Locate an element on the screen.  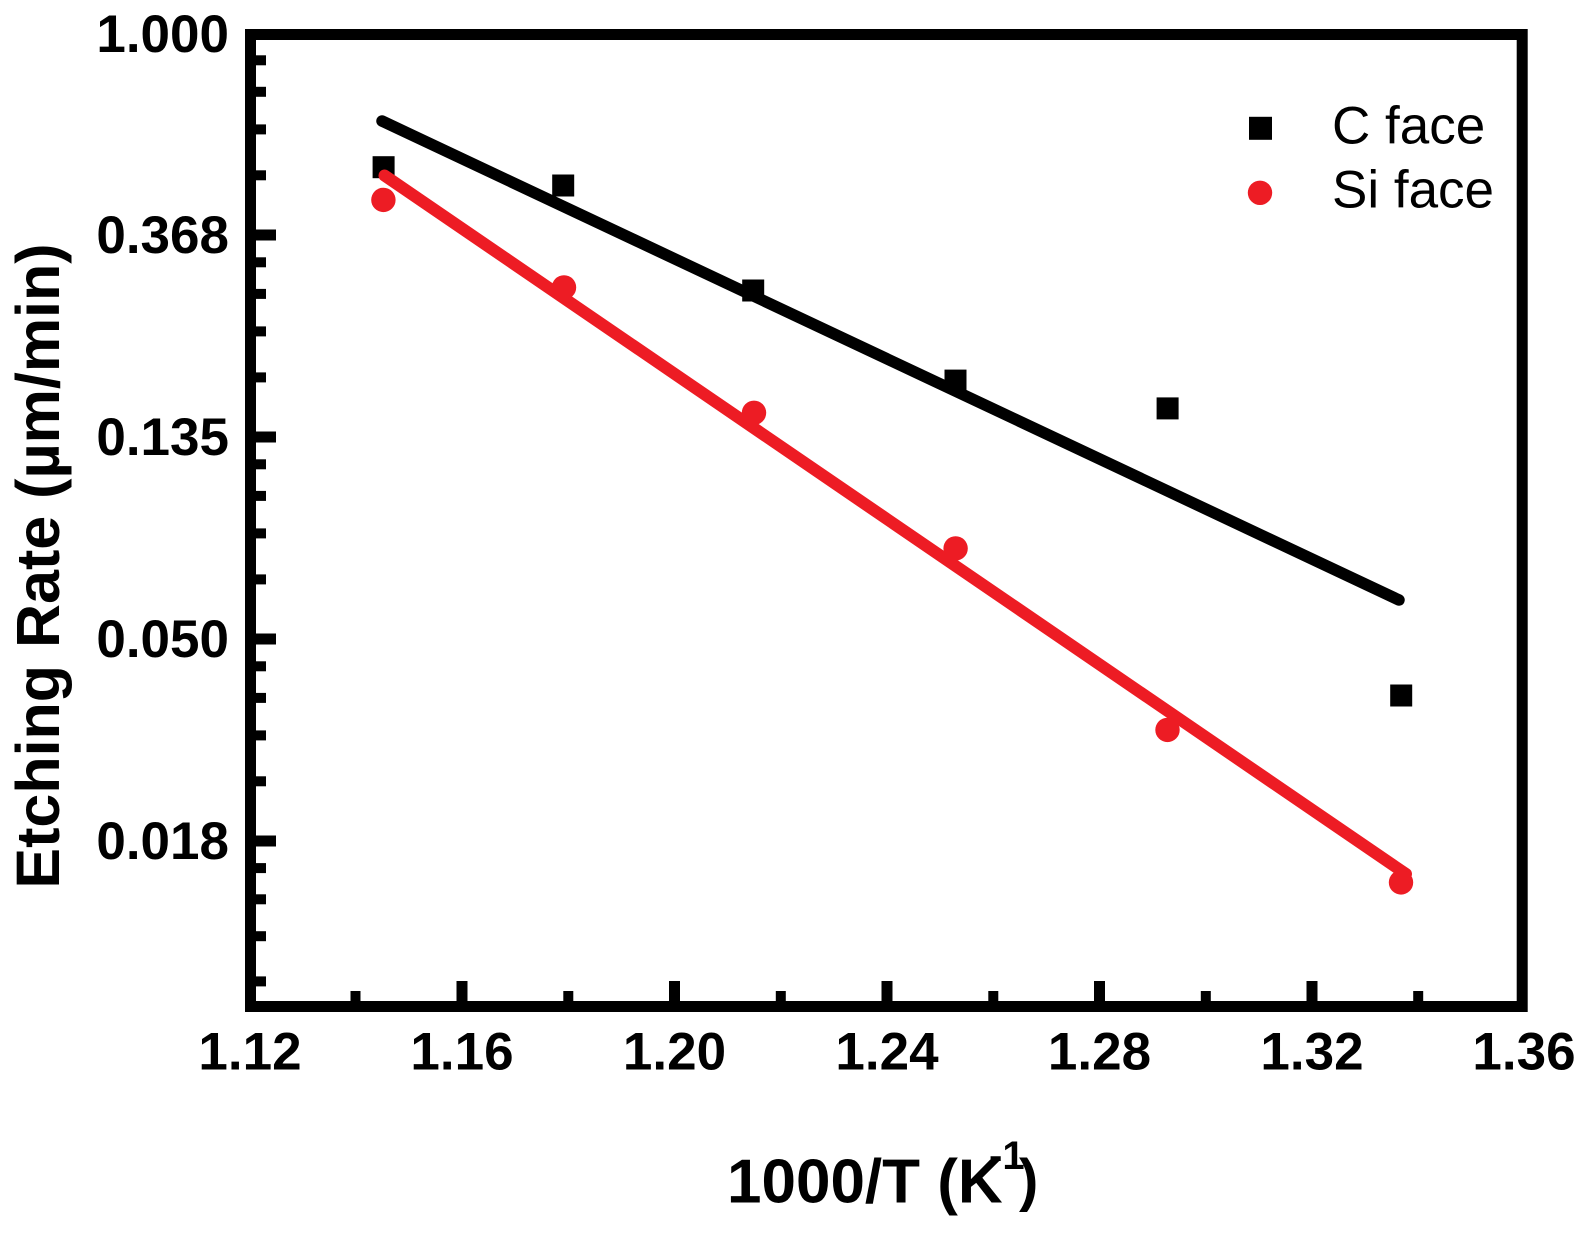
svg-text: 0.050 is located at coordinates (162, 639).